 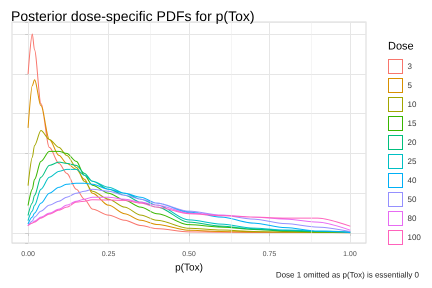 I want to click on legend-label: 20, so click(x=412, y=142).